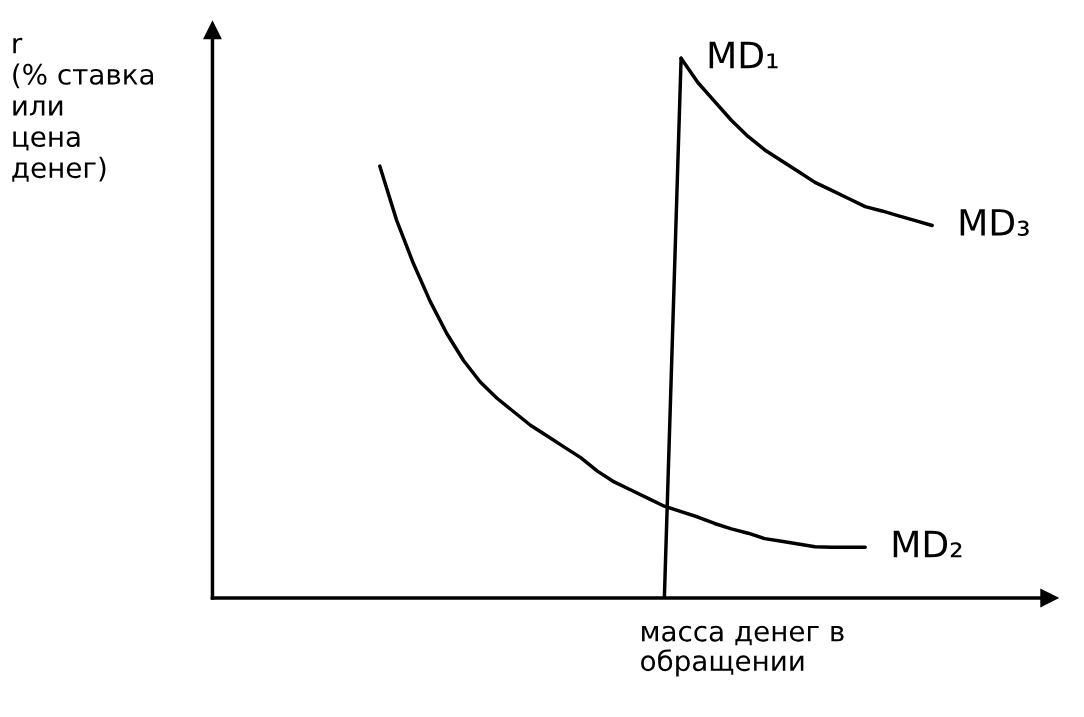 The height and width of the screenshot is (717, 1084). Describe the element at coordinates (83, 109) in the screenshot. I see `y-axis-title: r (% ставка или цена денег)` at that location.